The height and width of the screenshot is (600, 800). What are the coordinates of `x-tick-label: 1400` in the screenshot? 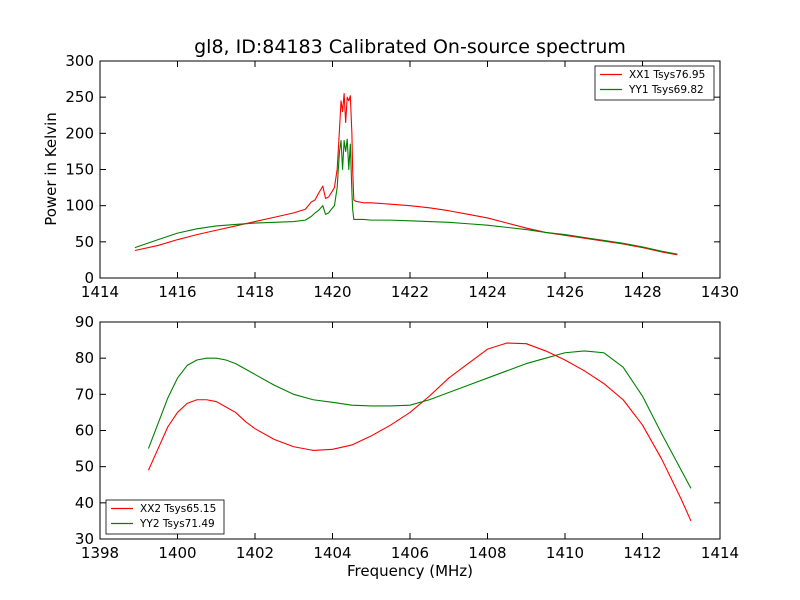 It's located at (177, 553).